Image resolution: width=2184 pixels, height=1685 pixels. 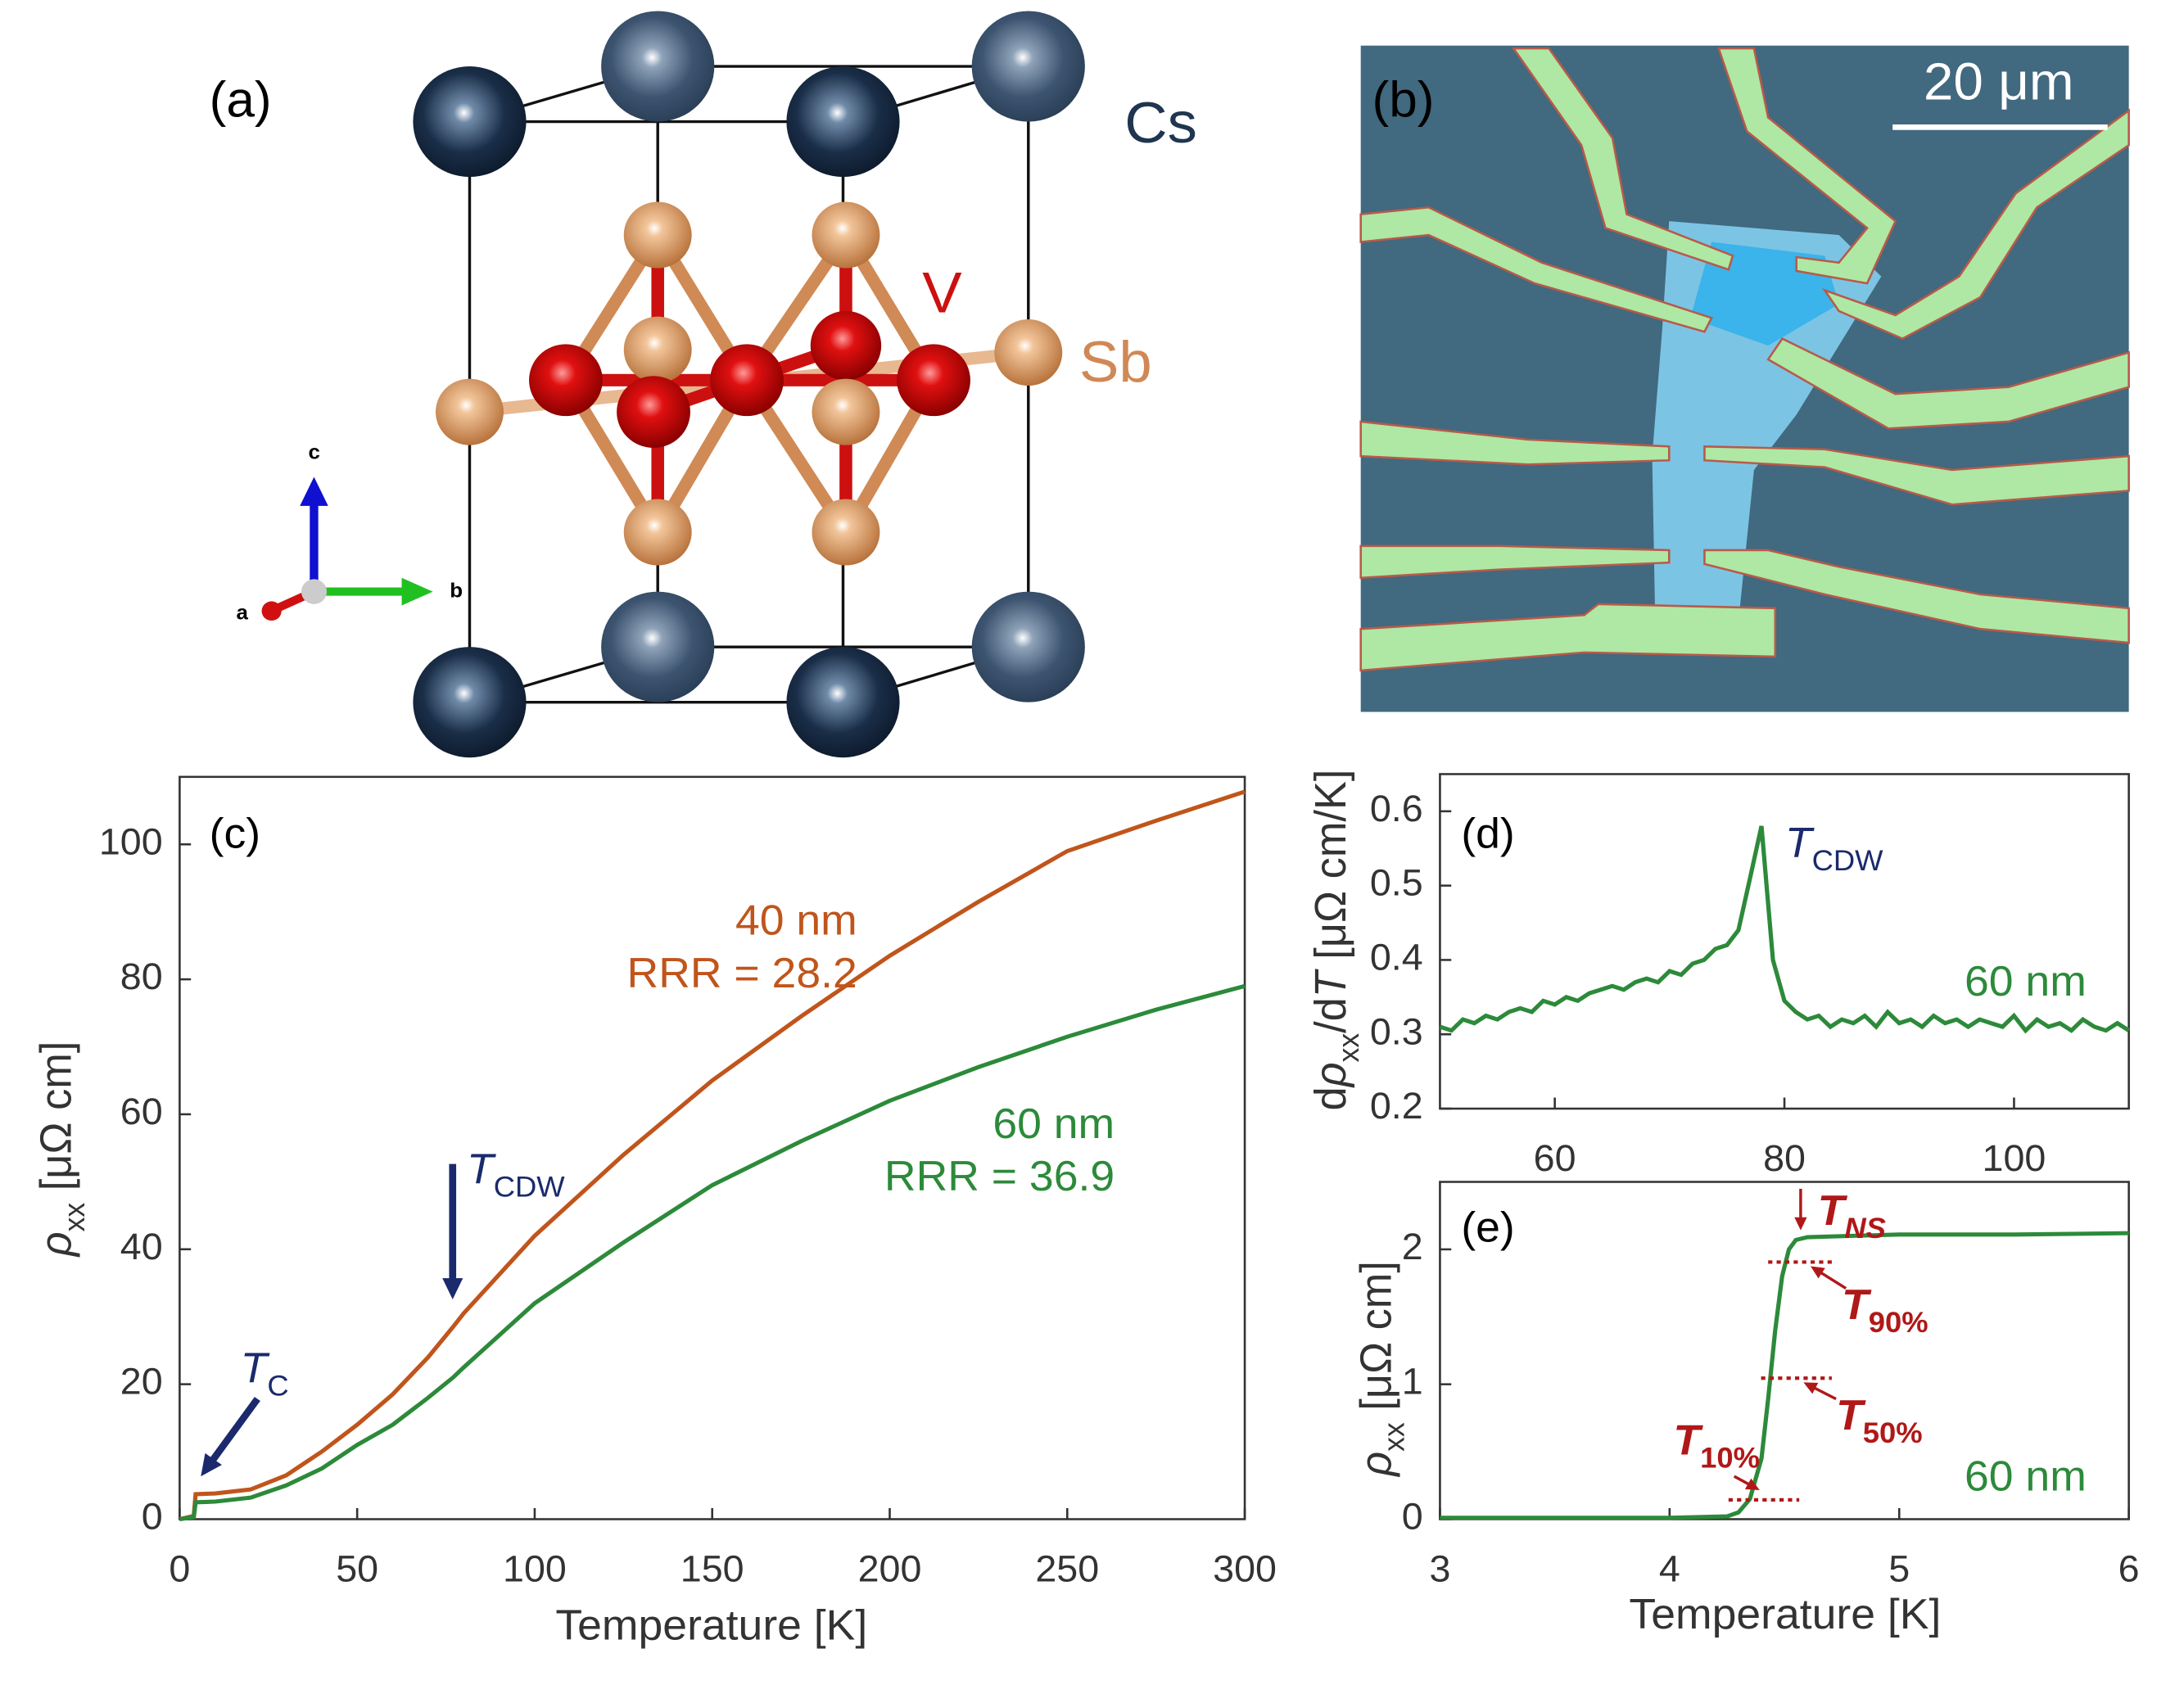 What do you see at coordinates (1899, 1322) in the screenshot?
I see `annotation-part: 90%` at bounding box center [1899, 1322].